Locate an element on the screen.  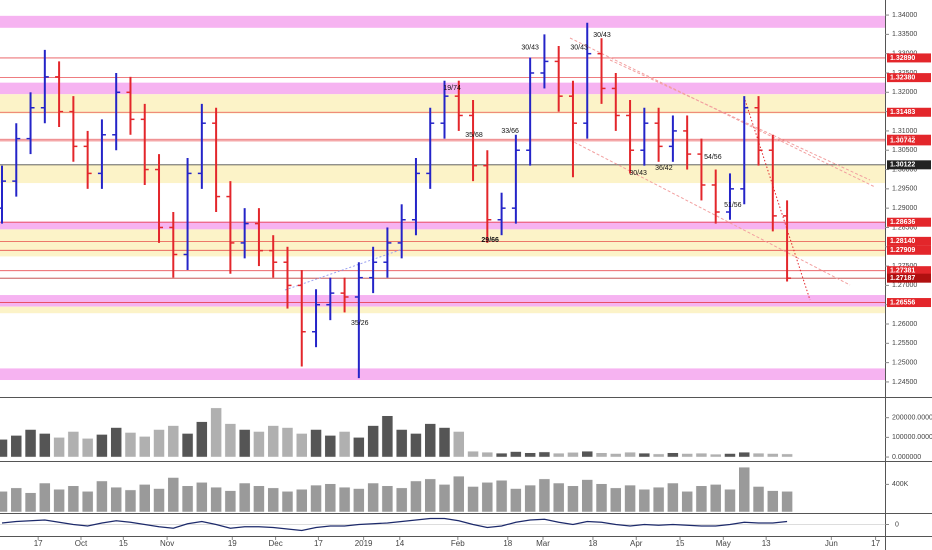
y-tick-label: 200000.000000 is located at coordinates (912, 418).